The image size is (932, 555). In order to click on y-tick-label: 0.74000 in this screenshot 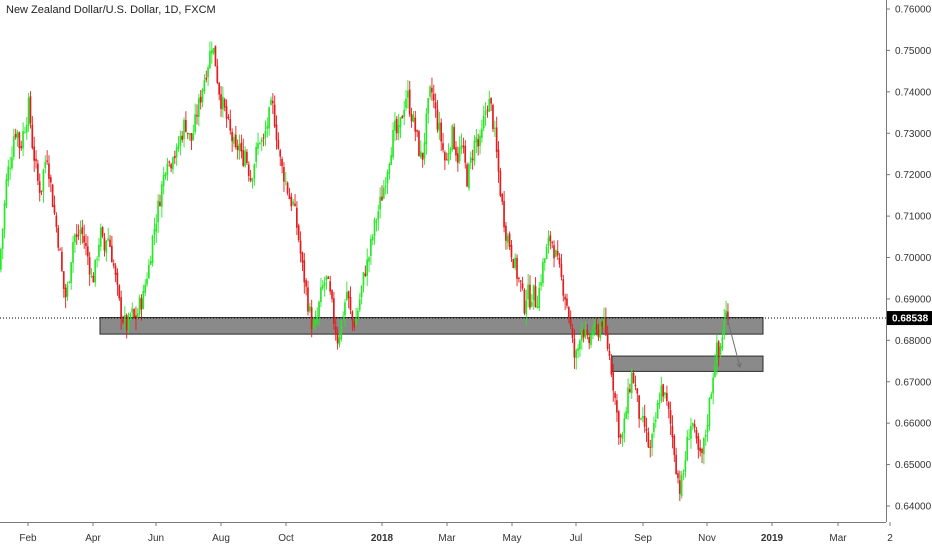, I will do `click(913, 92)`.